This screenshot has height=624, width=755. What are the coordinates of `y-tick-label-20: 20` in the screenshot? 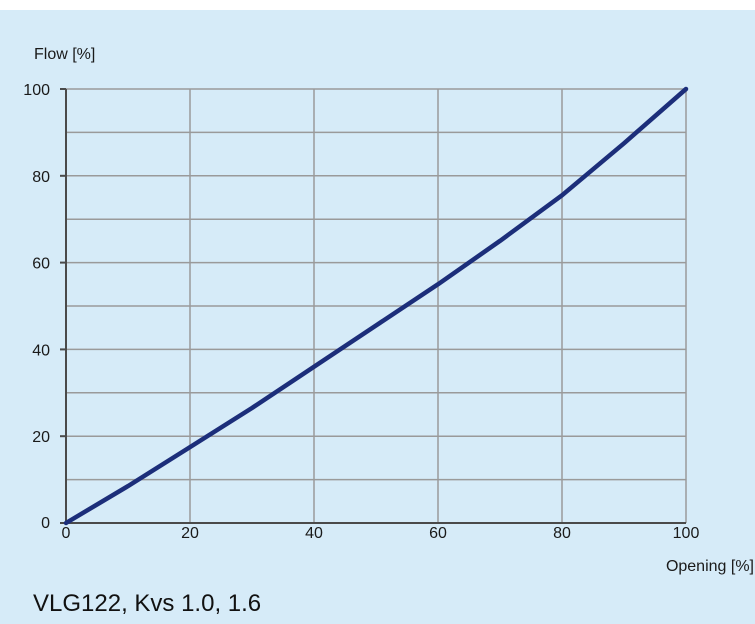 It's located at (41, 437).